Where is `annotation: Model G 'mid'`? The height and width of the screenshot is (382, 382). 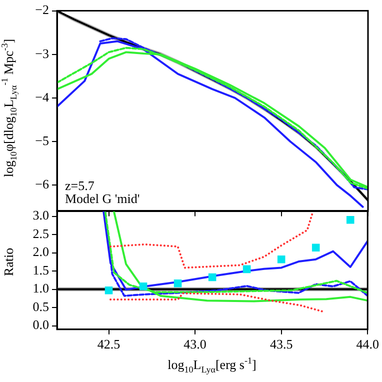
annotation: Model G 'mid' is located at coordinates (102, 198).